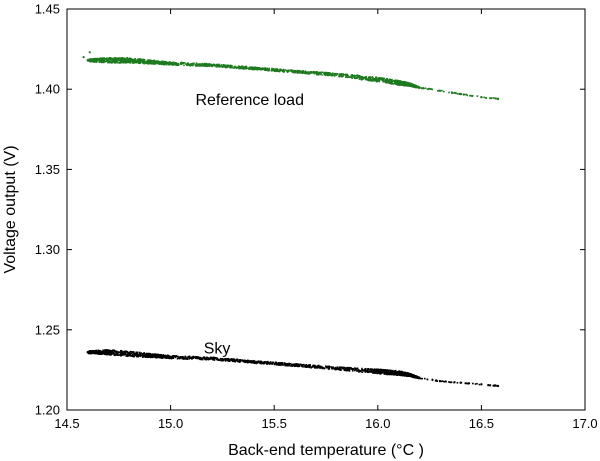 This screenshot has width=600, height=461. What do you see at coordinates (498, 386) in the screenshot?
I see `data-point` at bounding box center [498, 386].